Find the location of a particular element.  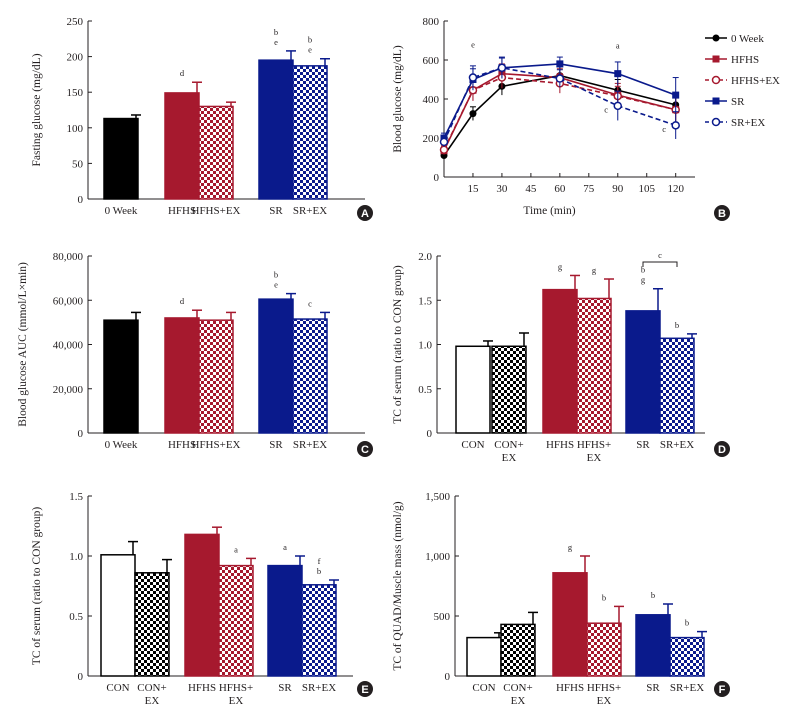

x-tick-label: 60 is located at coordinates (560, 189).